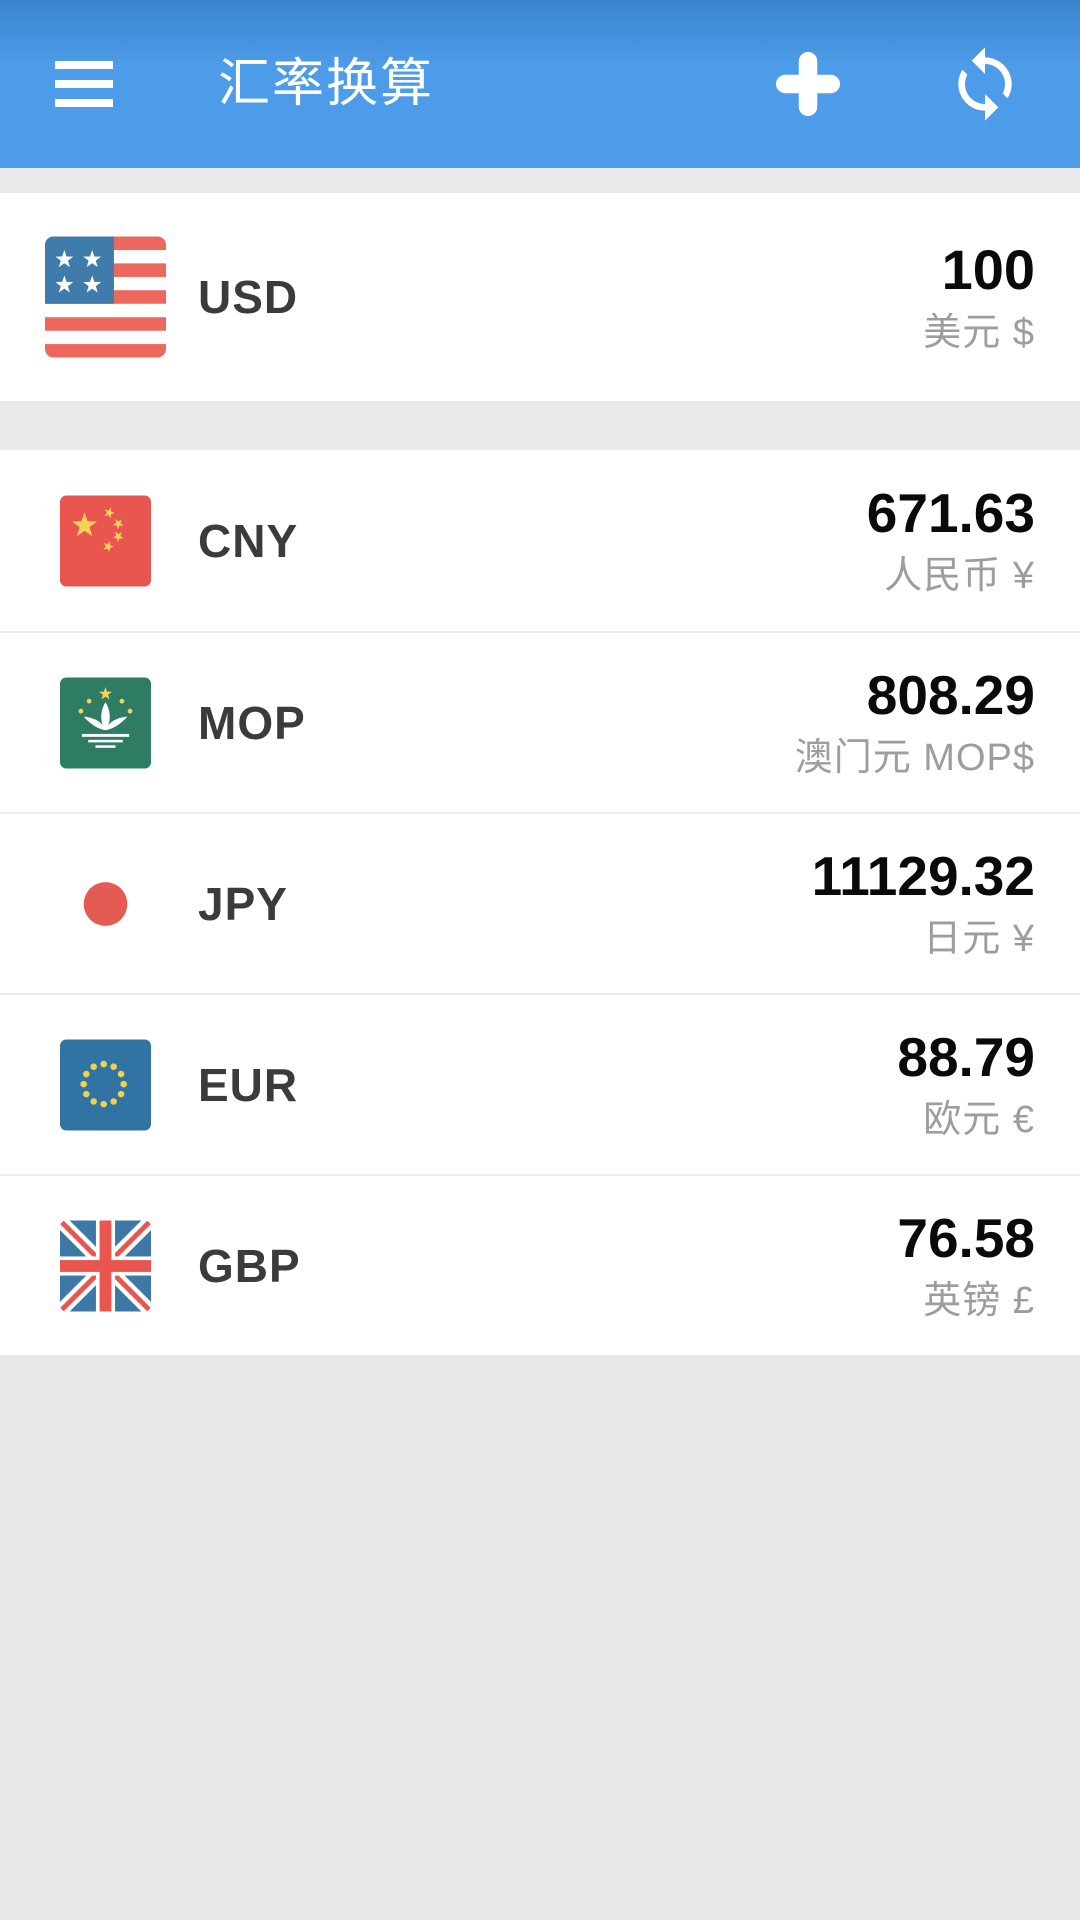  Describe the element at coordinates (252, 722) in the screenshot. I see `currency-code: MOP` at that location.